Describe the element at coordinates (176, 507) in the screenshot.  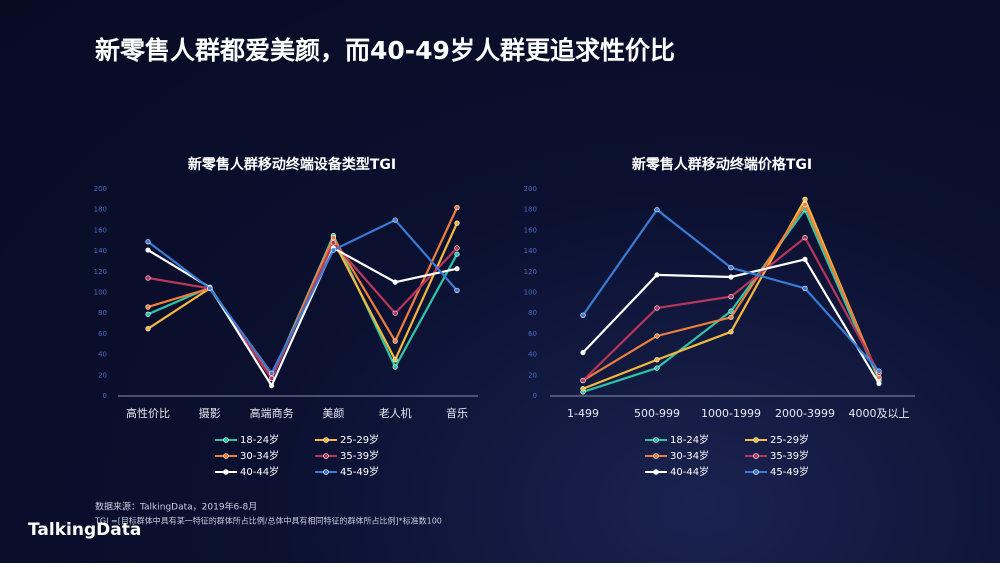
I see `source-note: 数据来源：TalkingData，2019年6-8月` at that location.